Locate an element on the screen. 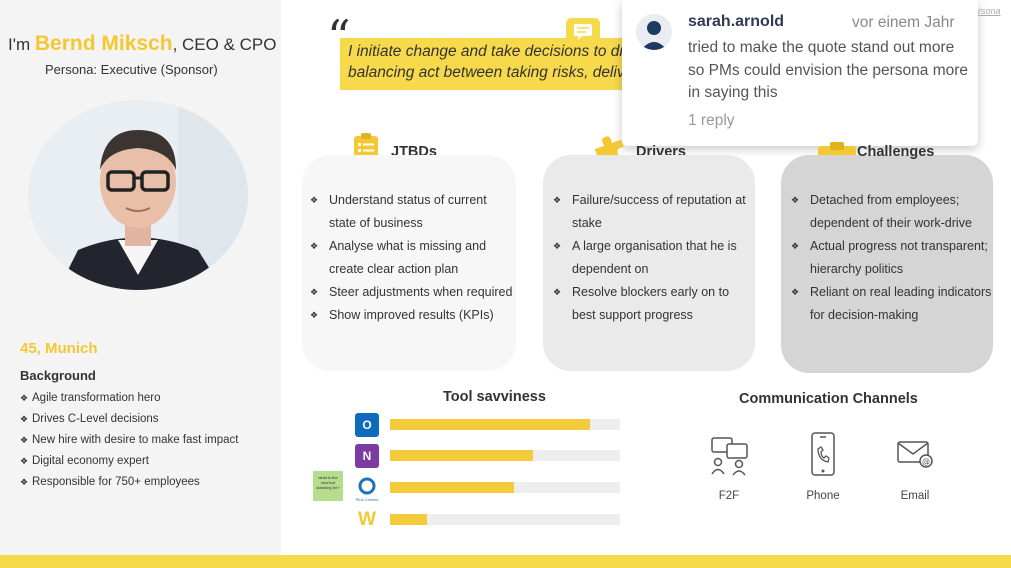 The width and height of the screenshot is (1011, 568). channel-phone: Phone is located at coordinates (823, 467).